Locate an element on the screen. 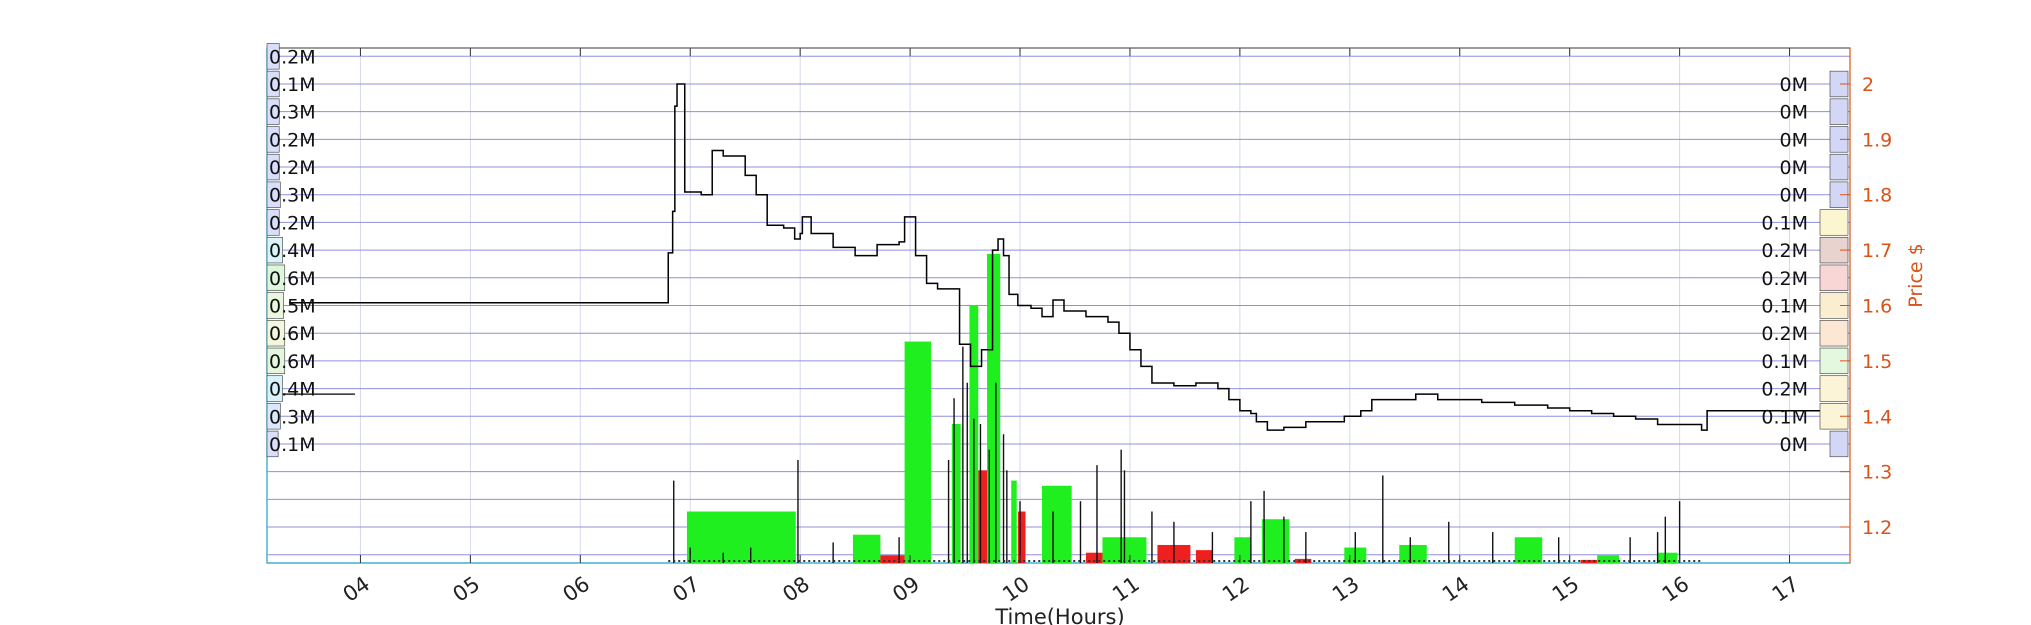  x-tick-label: 08 is located at coordinates (796, 589).